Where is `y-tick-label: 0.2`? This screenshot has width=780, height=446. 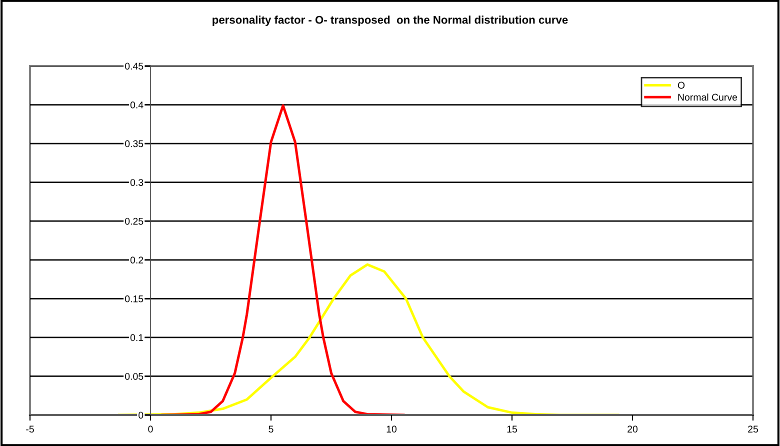
y-tick-label: 0.2 is located at coordinates (137, 260).